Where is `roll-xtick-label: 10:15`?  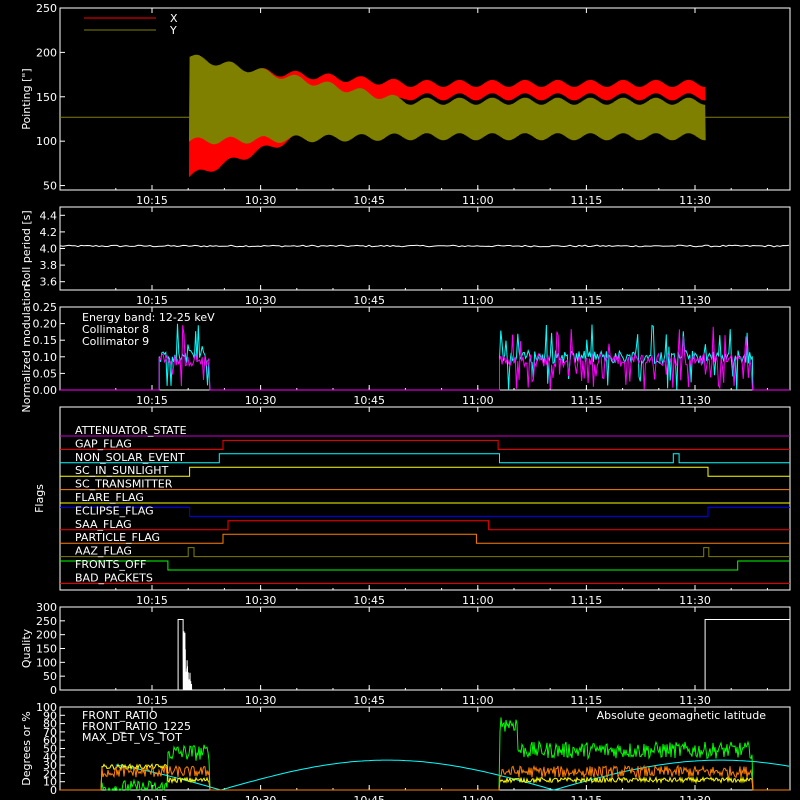
roll-xtick-label: 10:15 is located at coordinates (152, 300).